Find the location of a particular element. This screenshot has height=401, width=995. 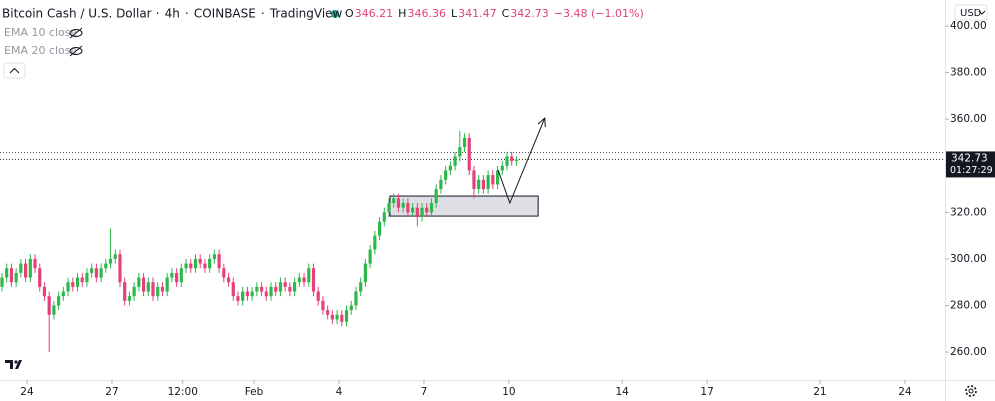

ohlc-value: 346.21 is located at coordinates (374, 13).